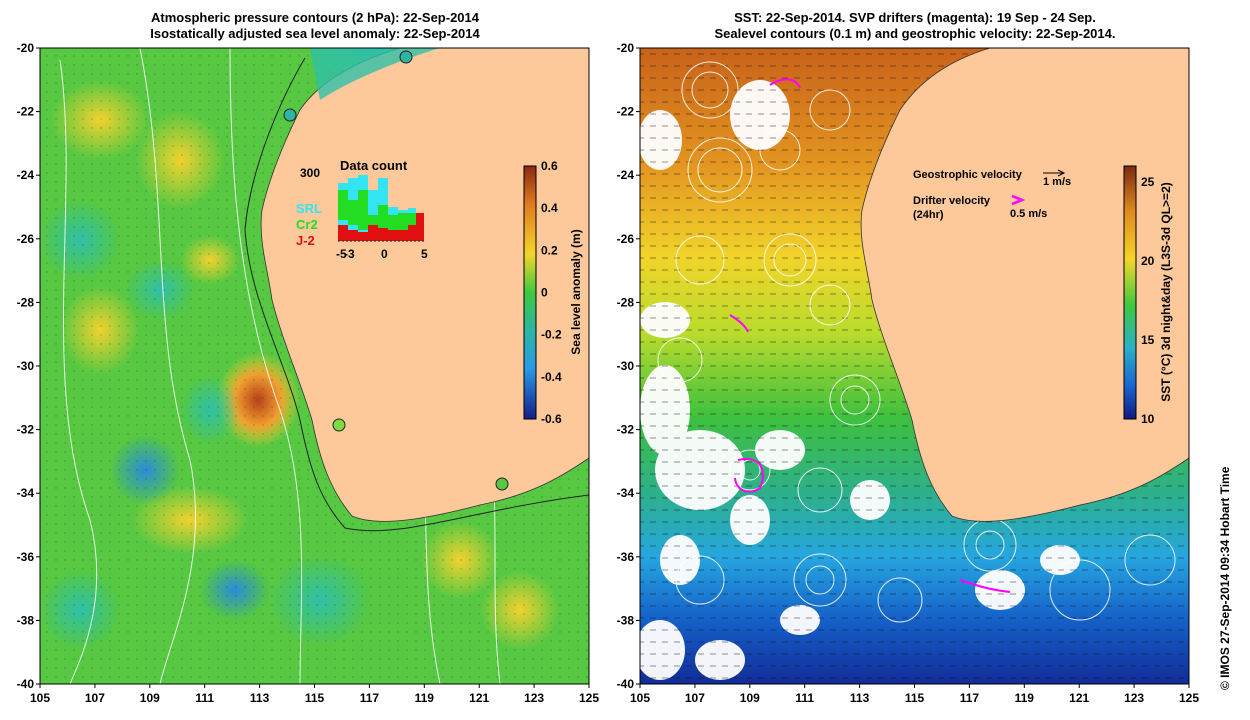 Image resolution: width=1250 pixels, height=720 pixels. What do you see at coordinates (349, 254) in the screenshot?
I see `inset-x-tick: -3` at bounding box center [349, 254].